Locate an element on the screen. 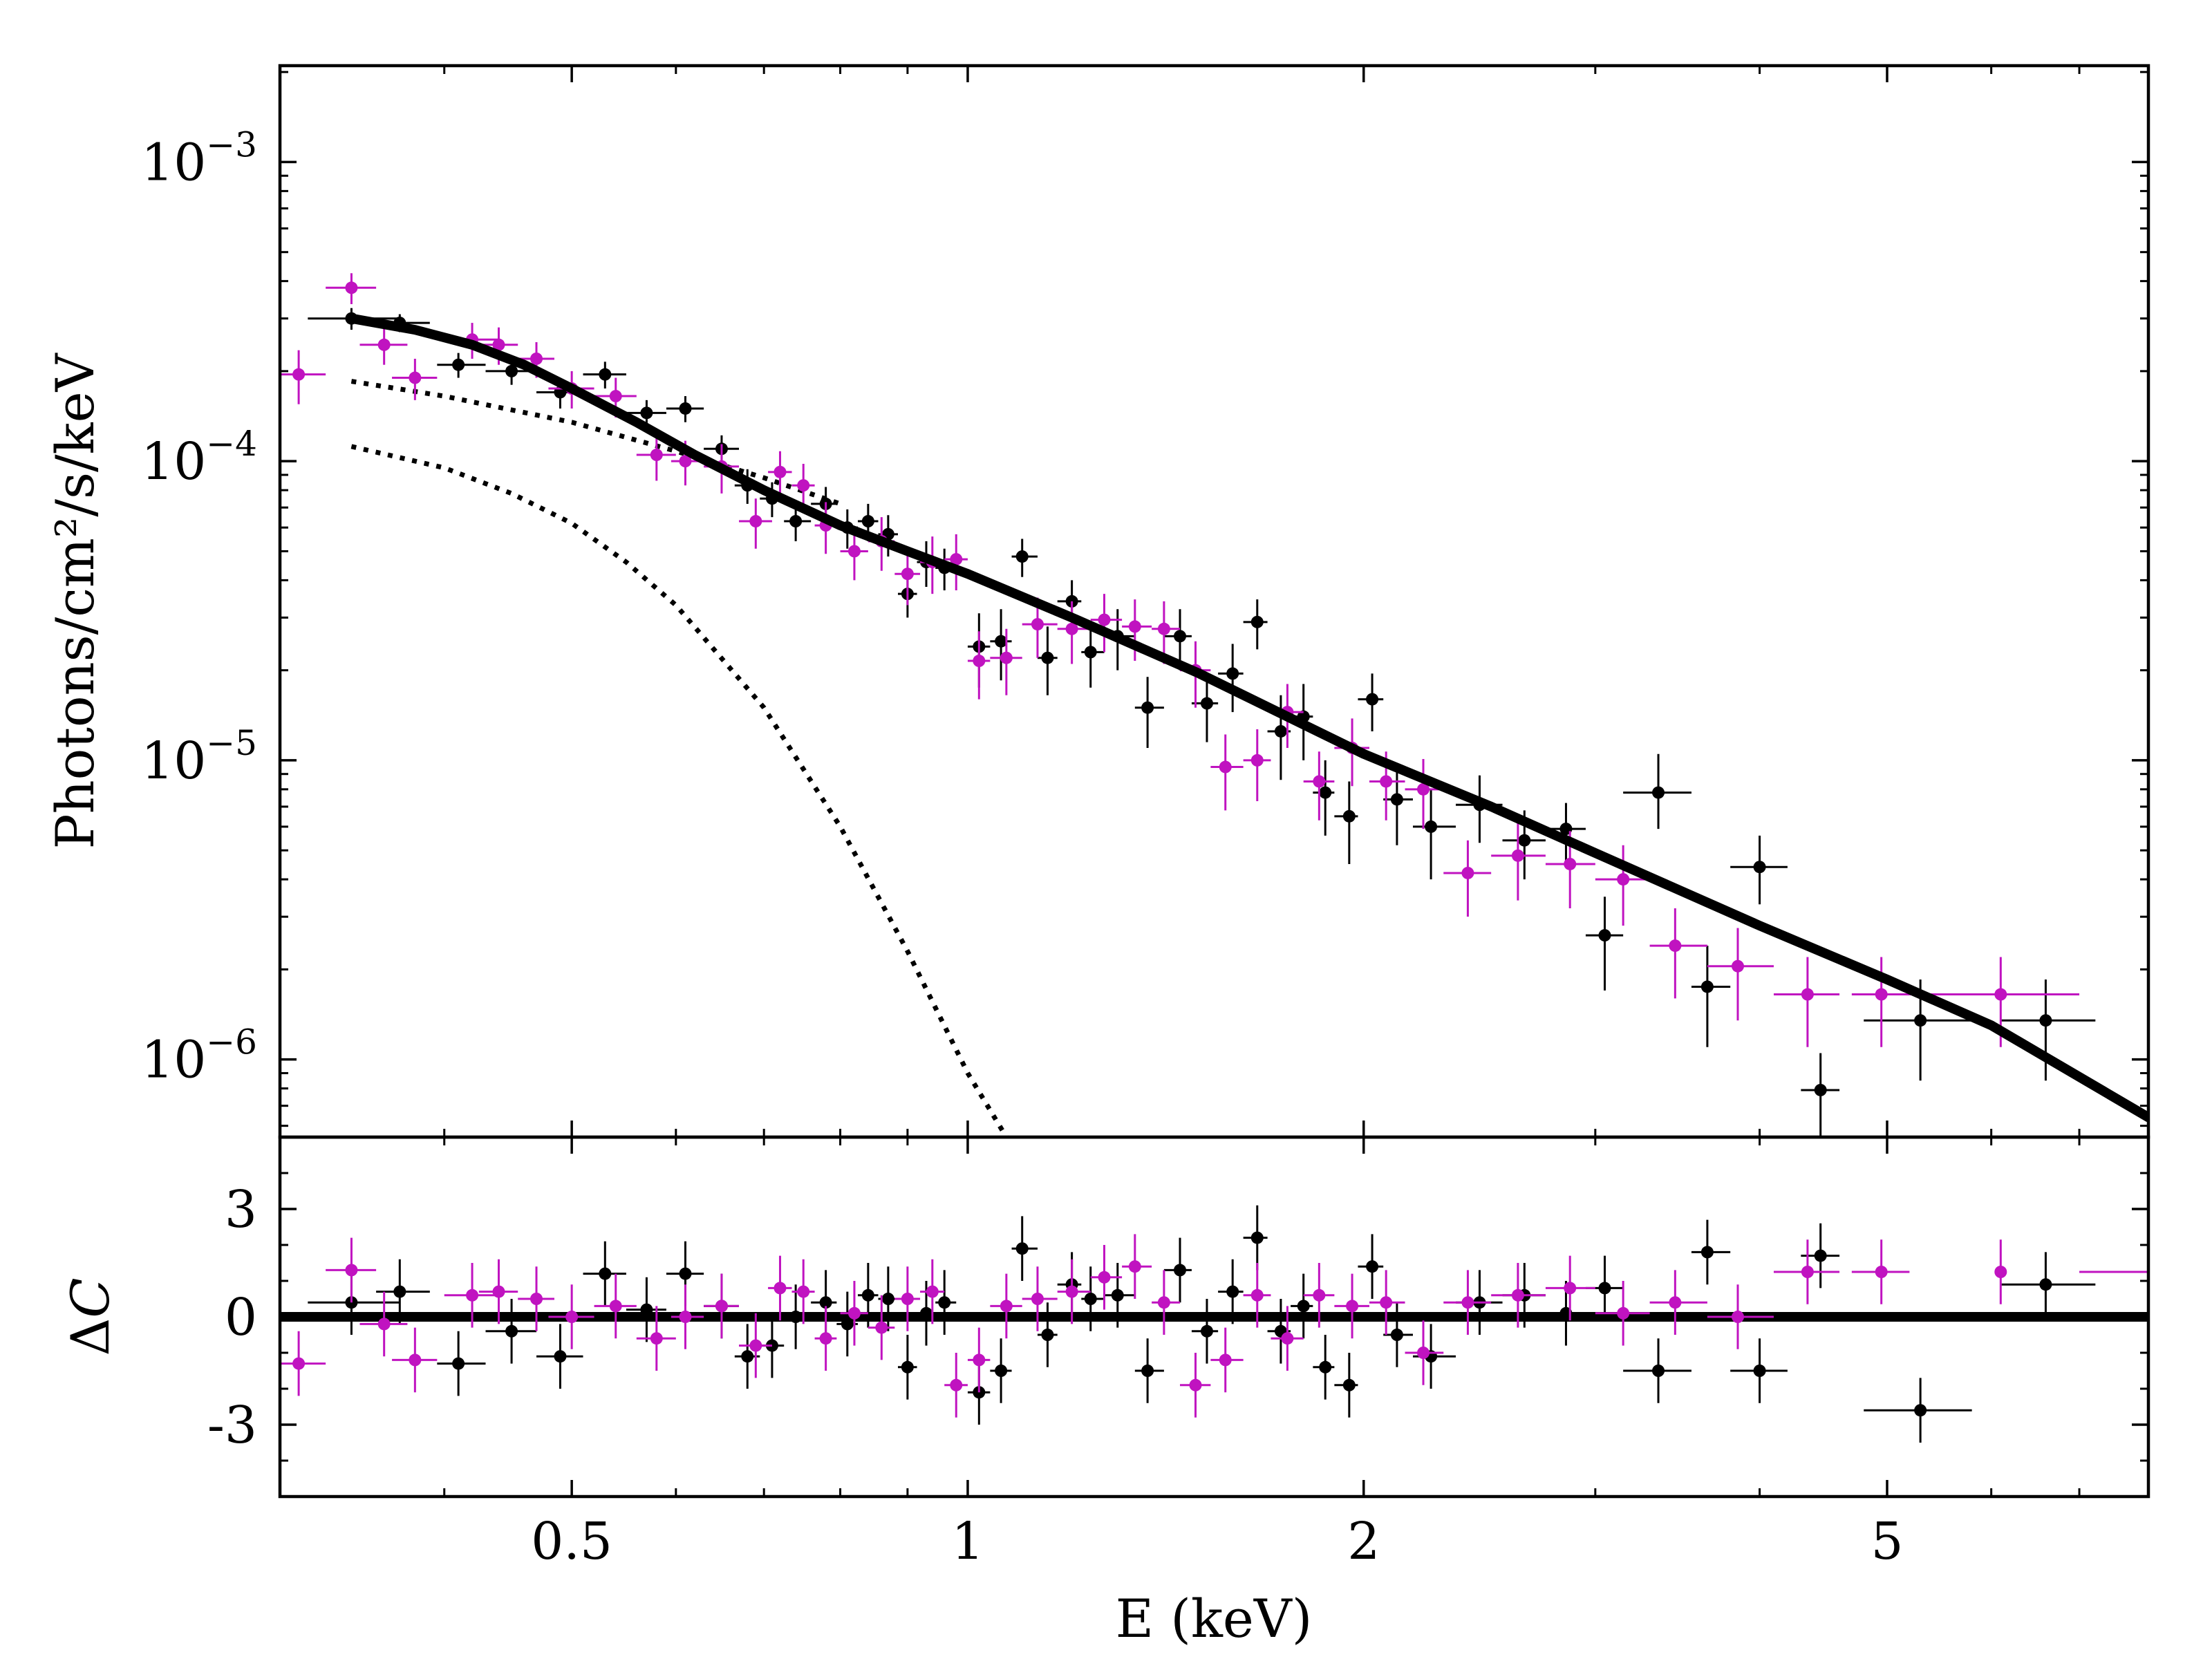 Image resolution: width=2212 pixels, height=1659 pixels. y-tick-label: 10⁻⁶ is located at coordinates (199, 1056).